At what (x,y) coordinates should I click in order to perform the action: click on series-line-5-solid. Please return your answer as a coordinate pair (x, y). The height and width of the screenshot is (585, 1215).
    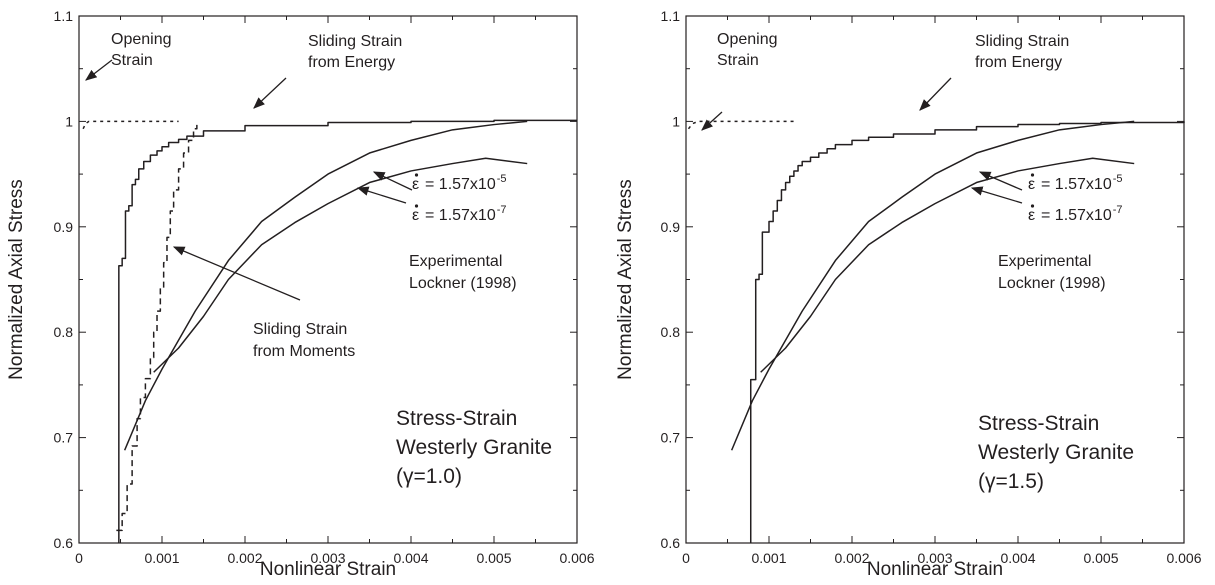
    Looking at the image, I should click on (340, 265).